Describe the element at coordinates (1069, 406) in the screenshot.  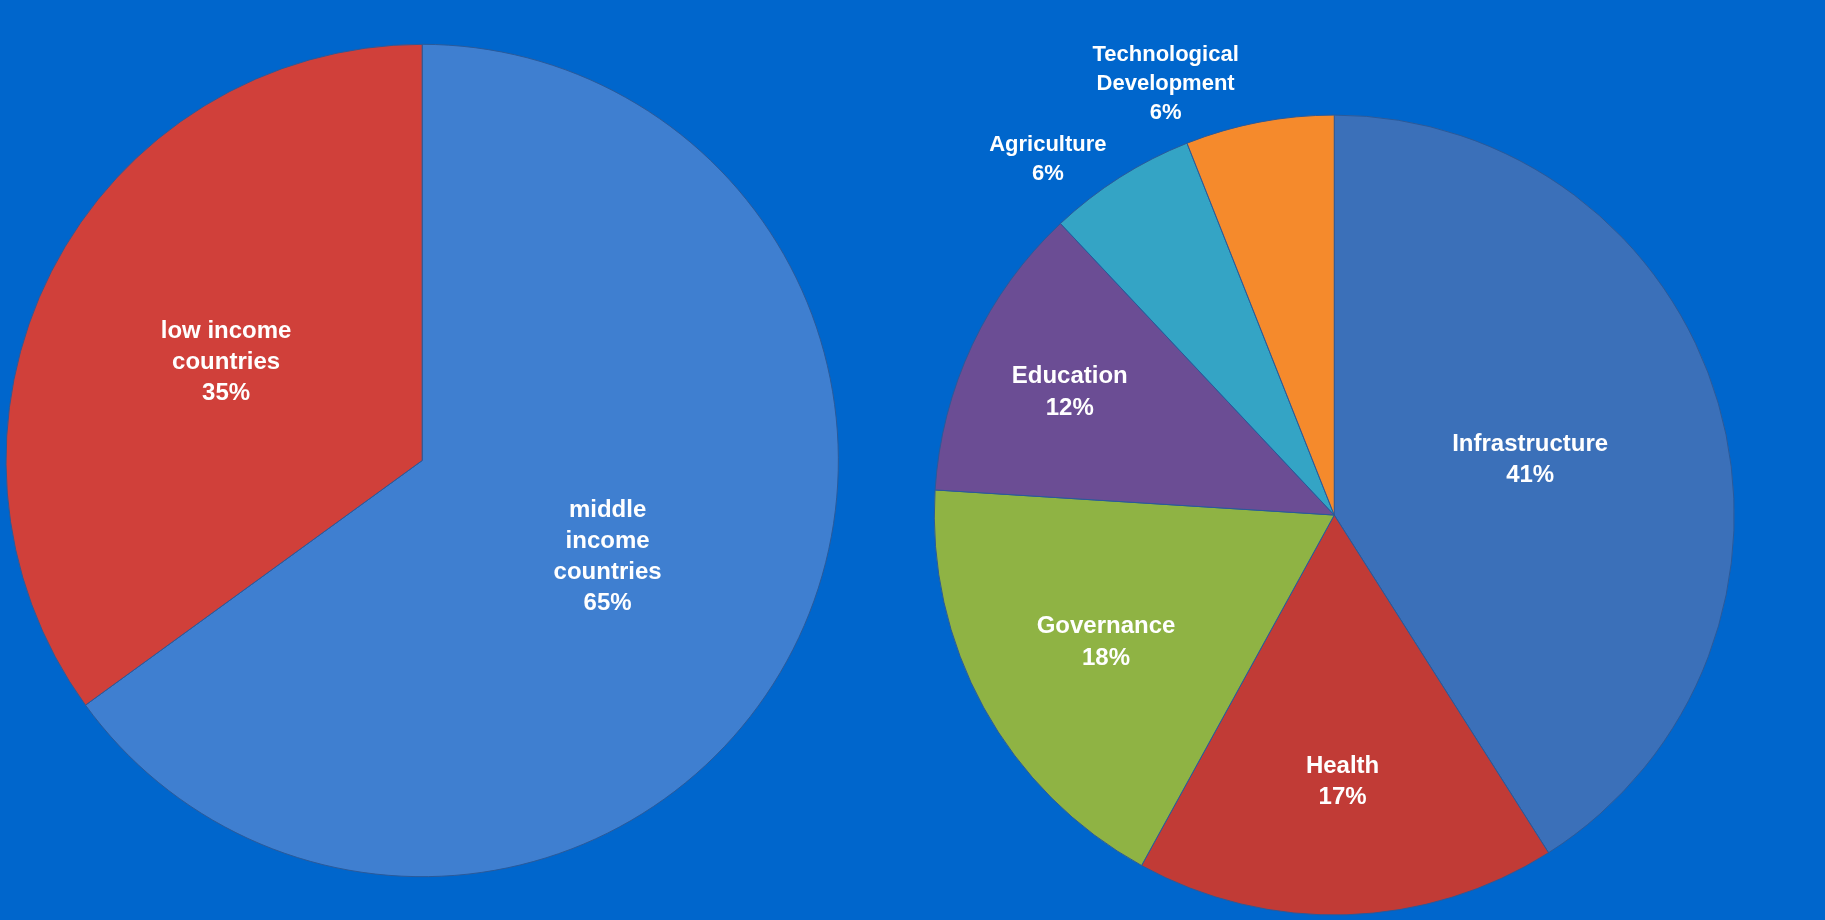
I see `data-label: 12%` at that location.